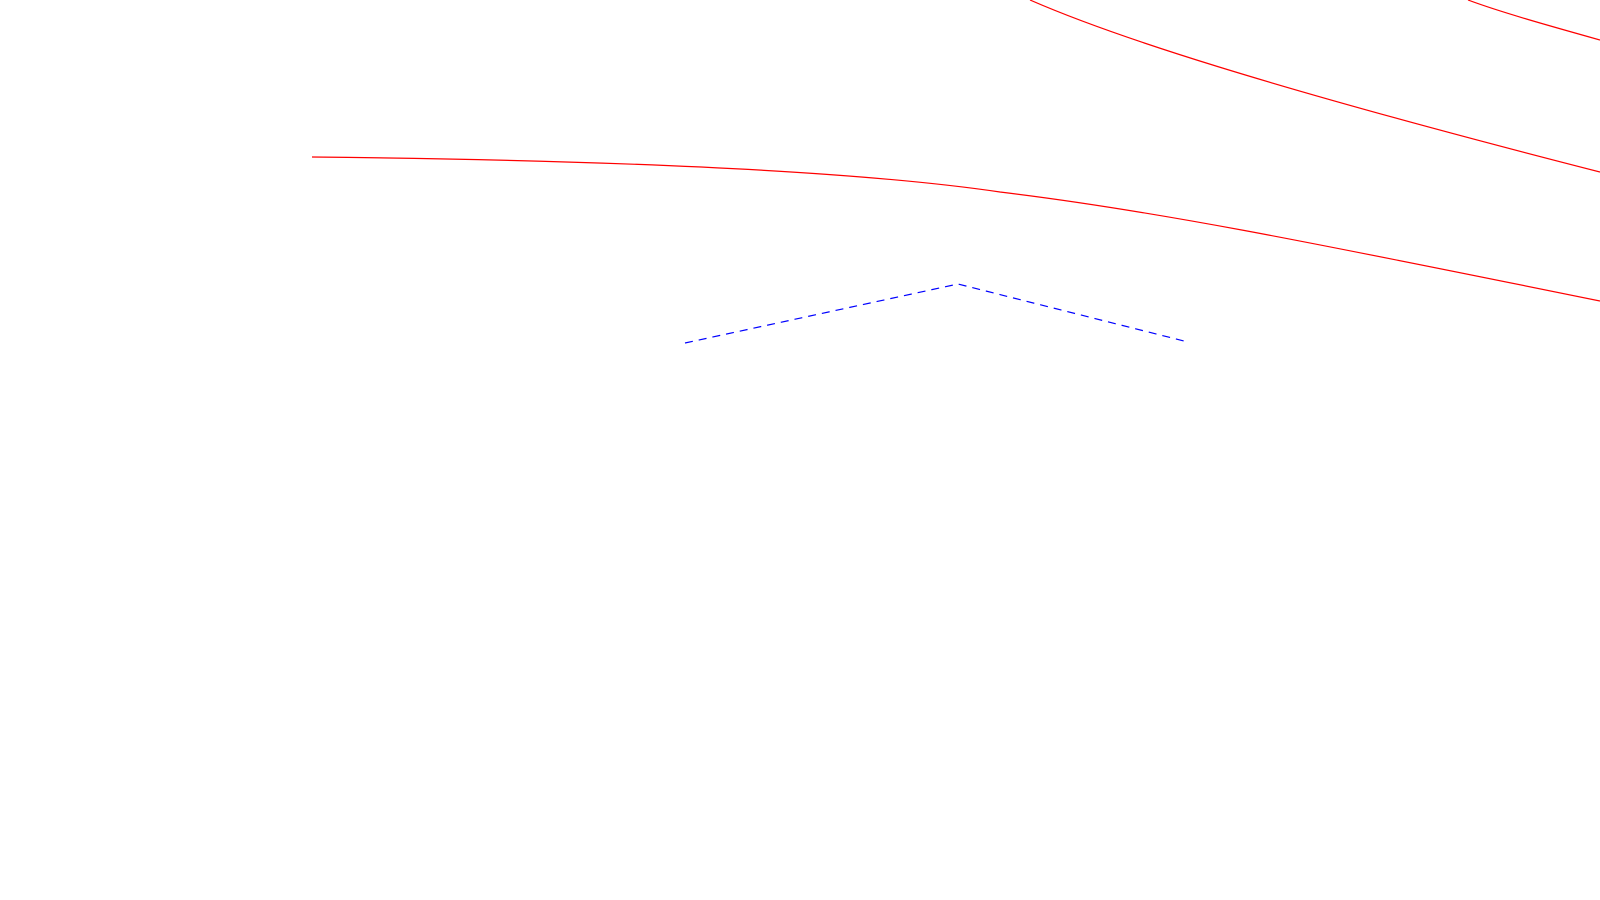 The image size is (1600, 900). What do you see at coordinates (1533, 20) in the screenshot?
I see `red-curve-corner` at bounding box center [1533, 20].